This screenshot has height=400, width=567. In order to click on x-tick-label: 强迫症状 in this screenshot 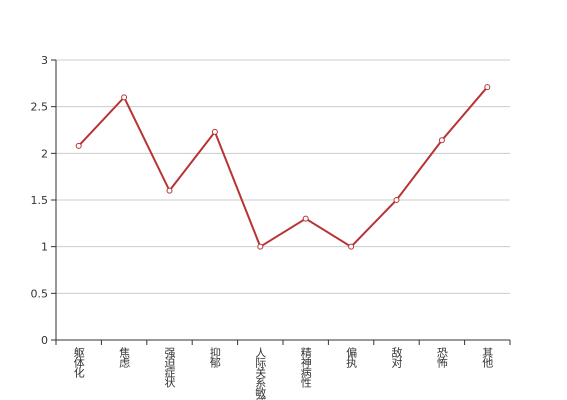, I will do `click(169, 367)`.